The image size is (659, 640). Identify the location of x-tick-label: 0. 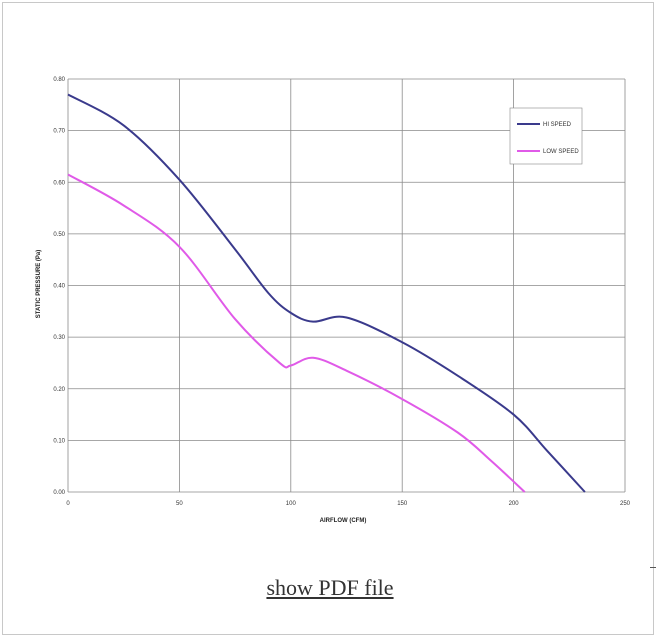
(68, 504).